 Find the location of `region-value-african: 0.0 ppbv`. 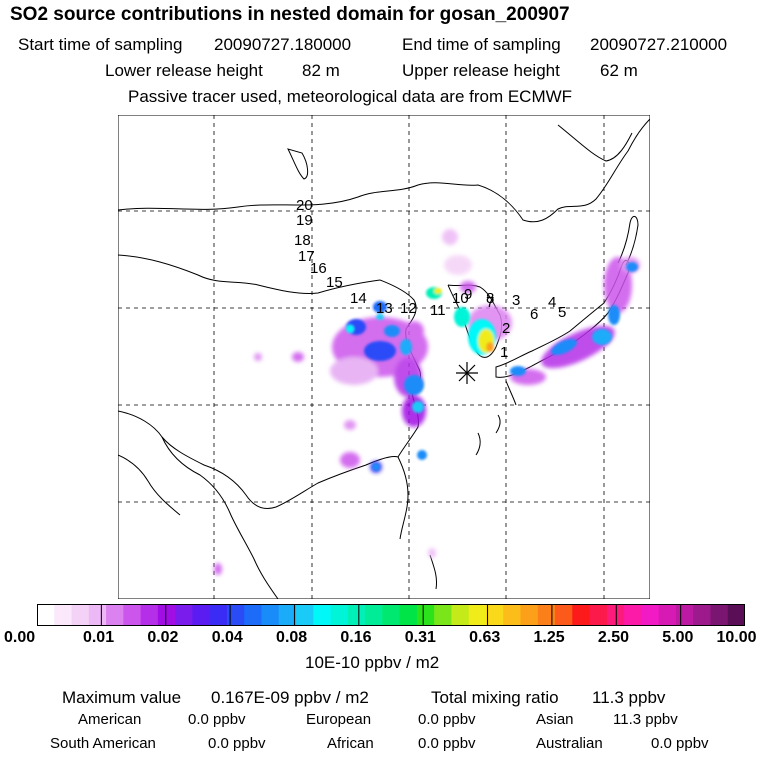

region-value-african: 0.0 ppbv is located at coordinates (447, 743).